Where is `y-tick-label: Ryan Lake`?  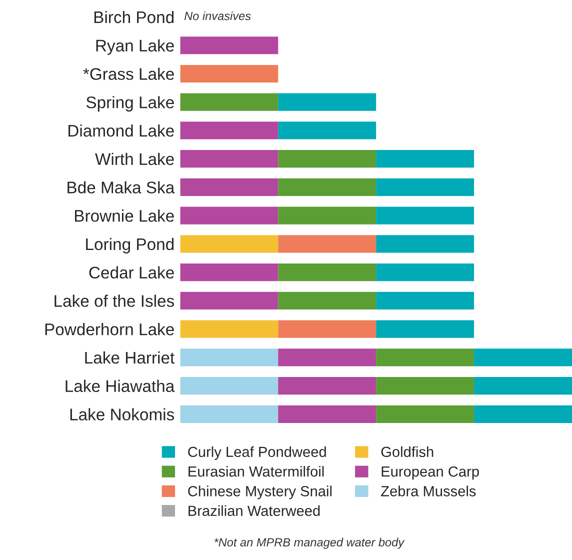
y-tick-label: Ryan Lake is located at coordinates (135, 47).